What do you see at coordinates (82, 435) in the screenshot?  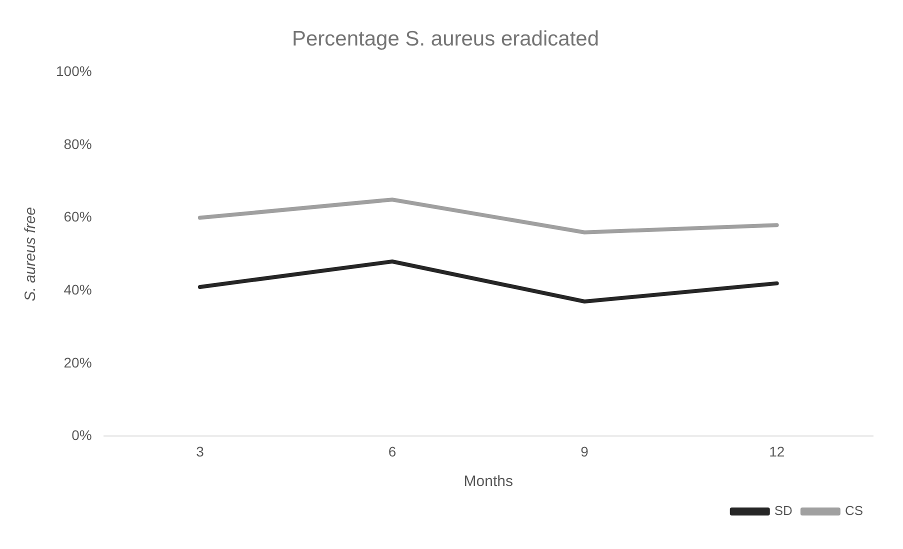 I see `y-tick-label: 0%` at bounding box center [82, 435].